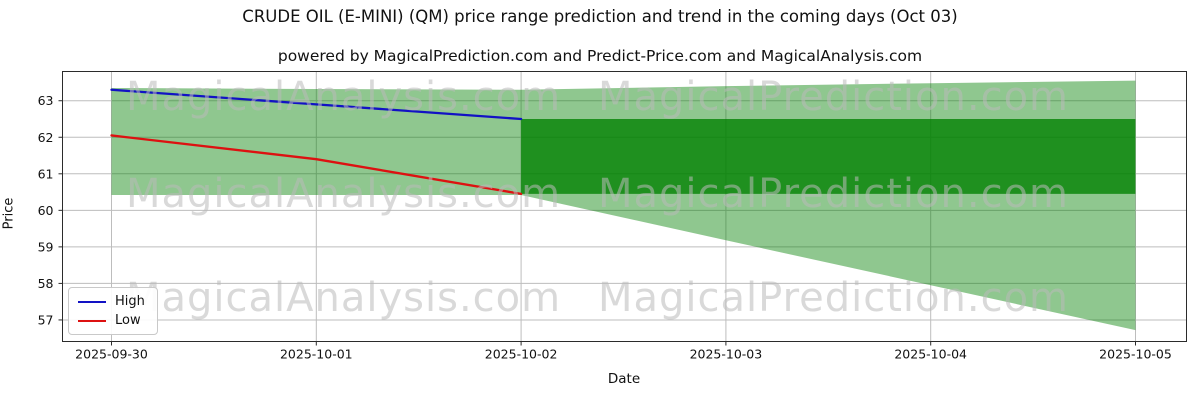  I want to click on high-line, so click(316, 104).